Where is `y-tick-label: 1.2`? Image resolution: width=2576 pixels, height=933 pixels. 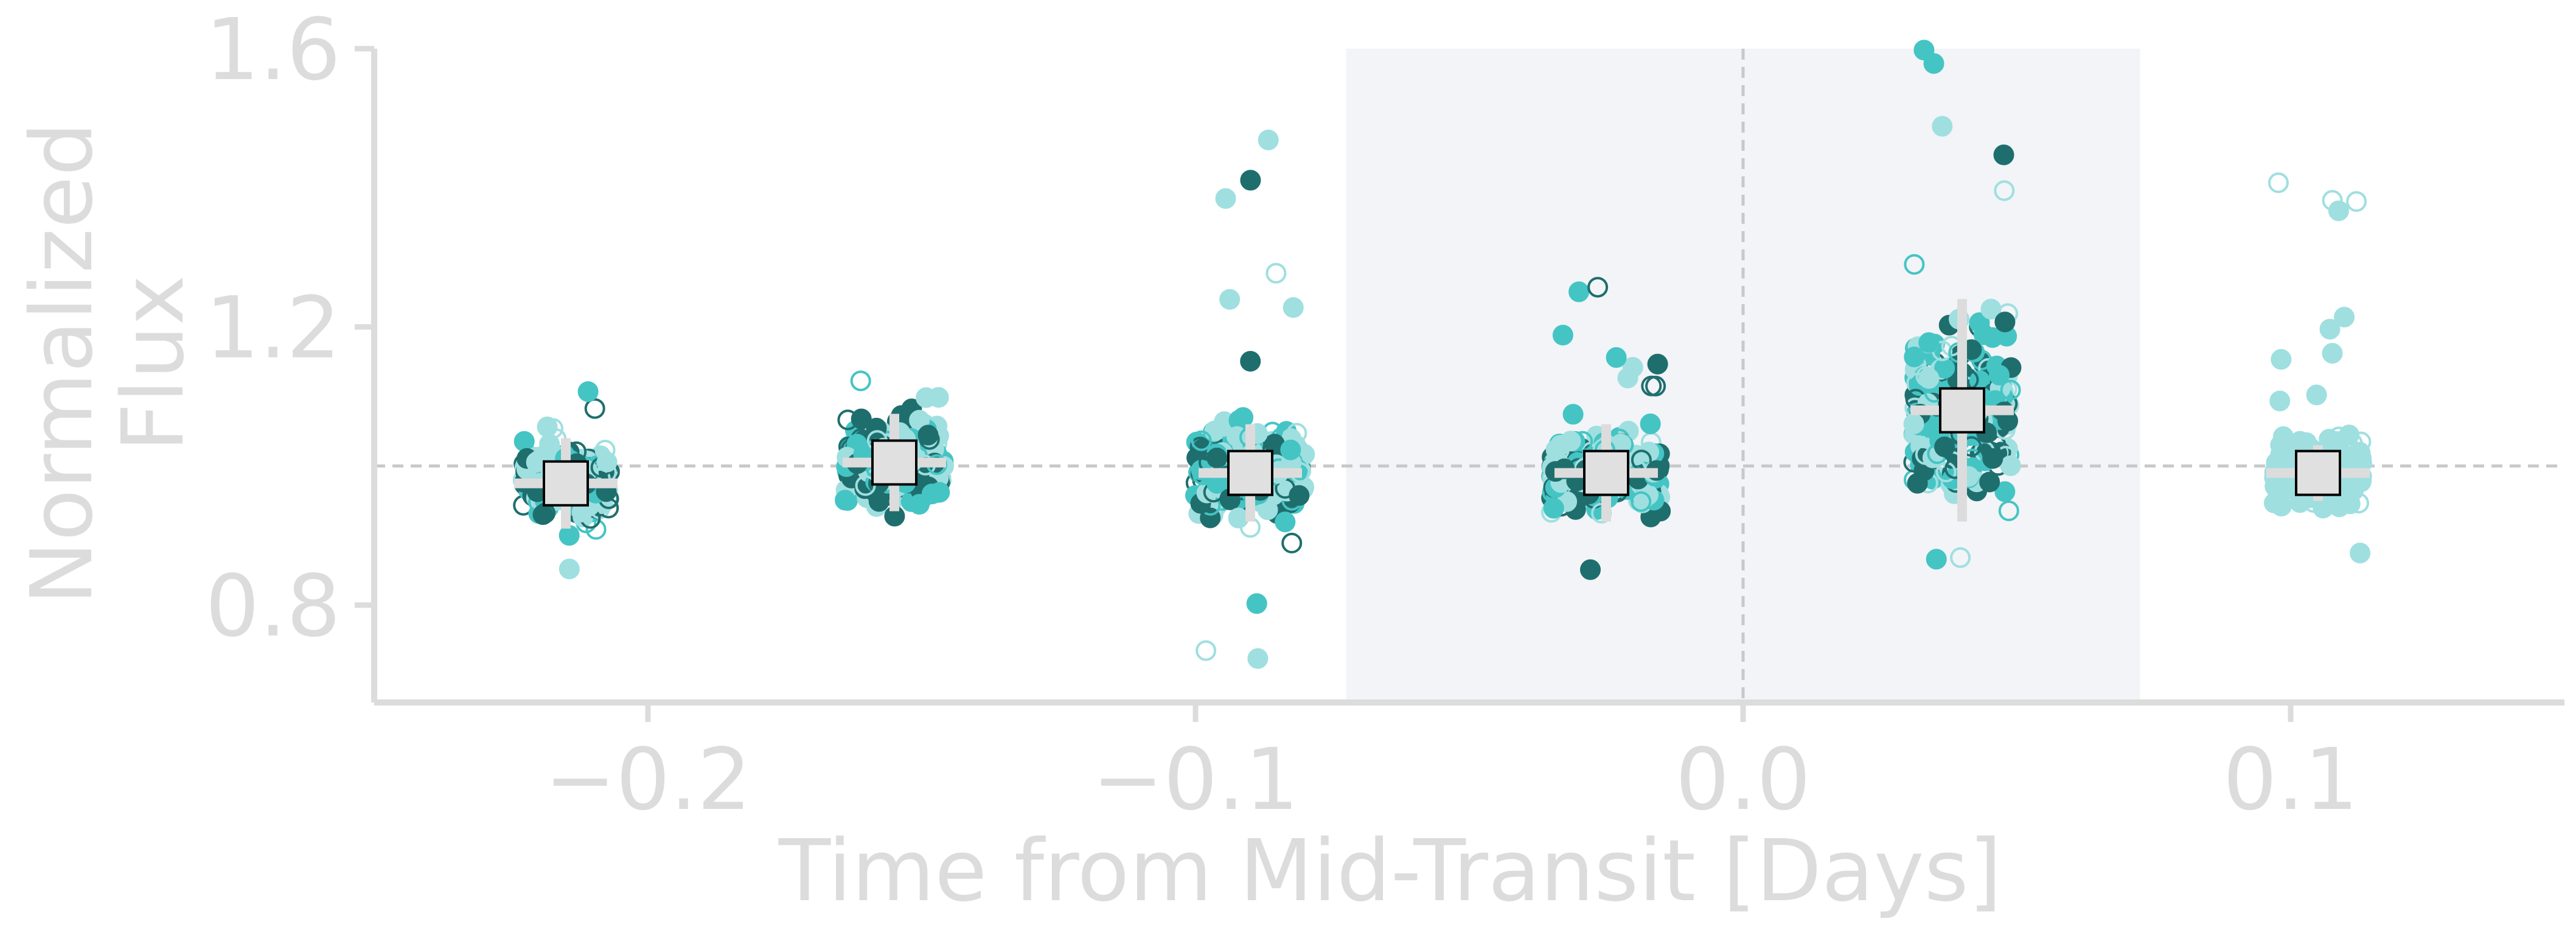 y-tick-label: 1.2 is located at coordinates (273, 329).